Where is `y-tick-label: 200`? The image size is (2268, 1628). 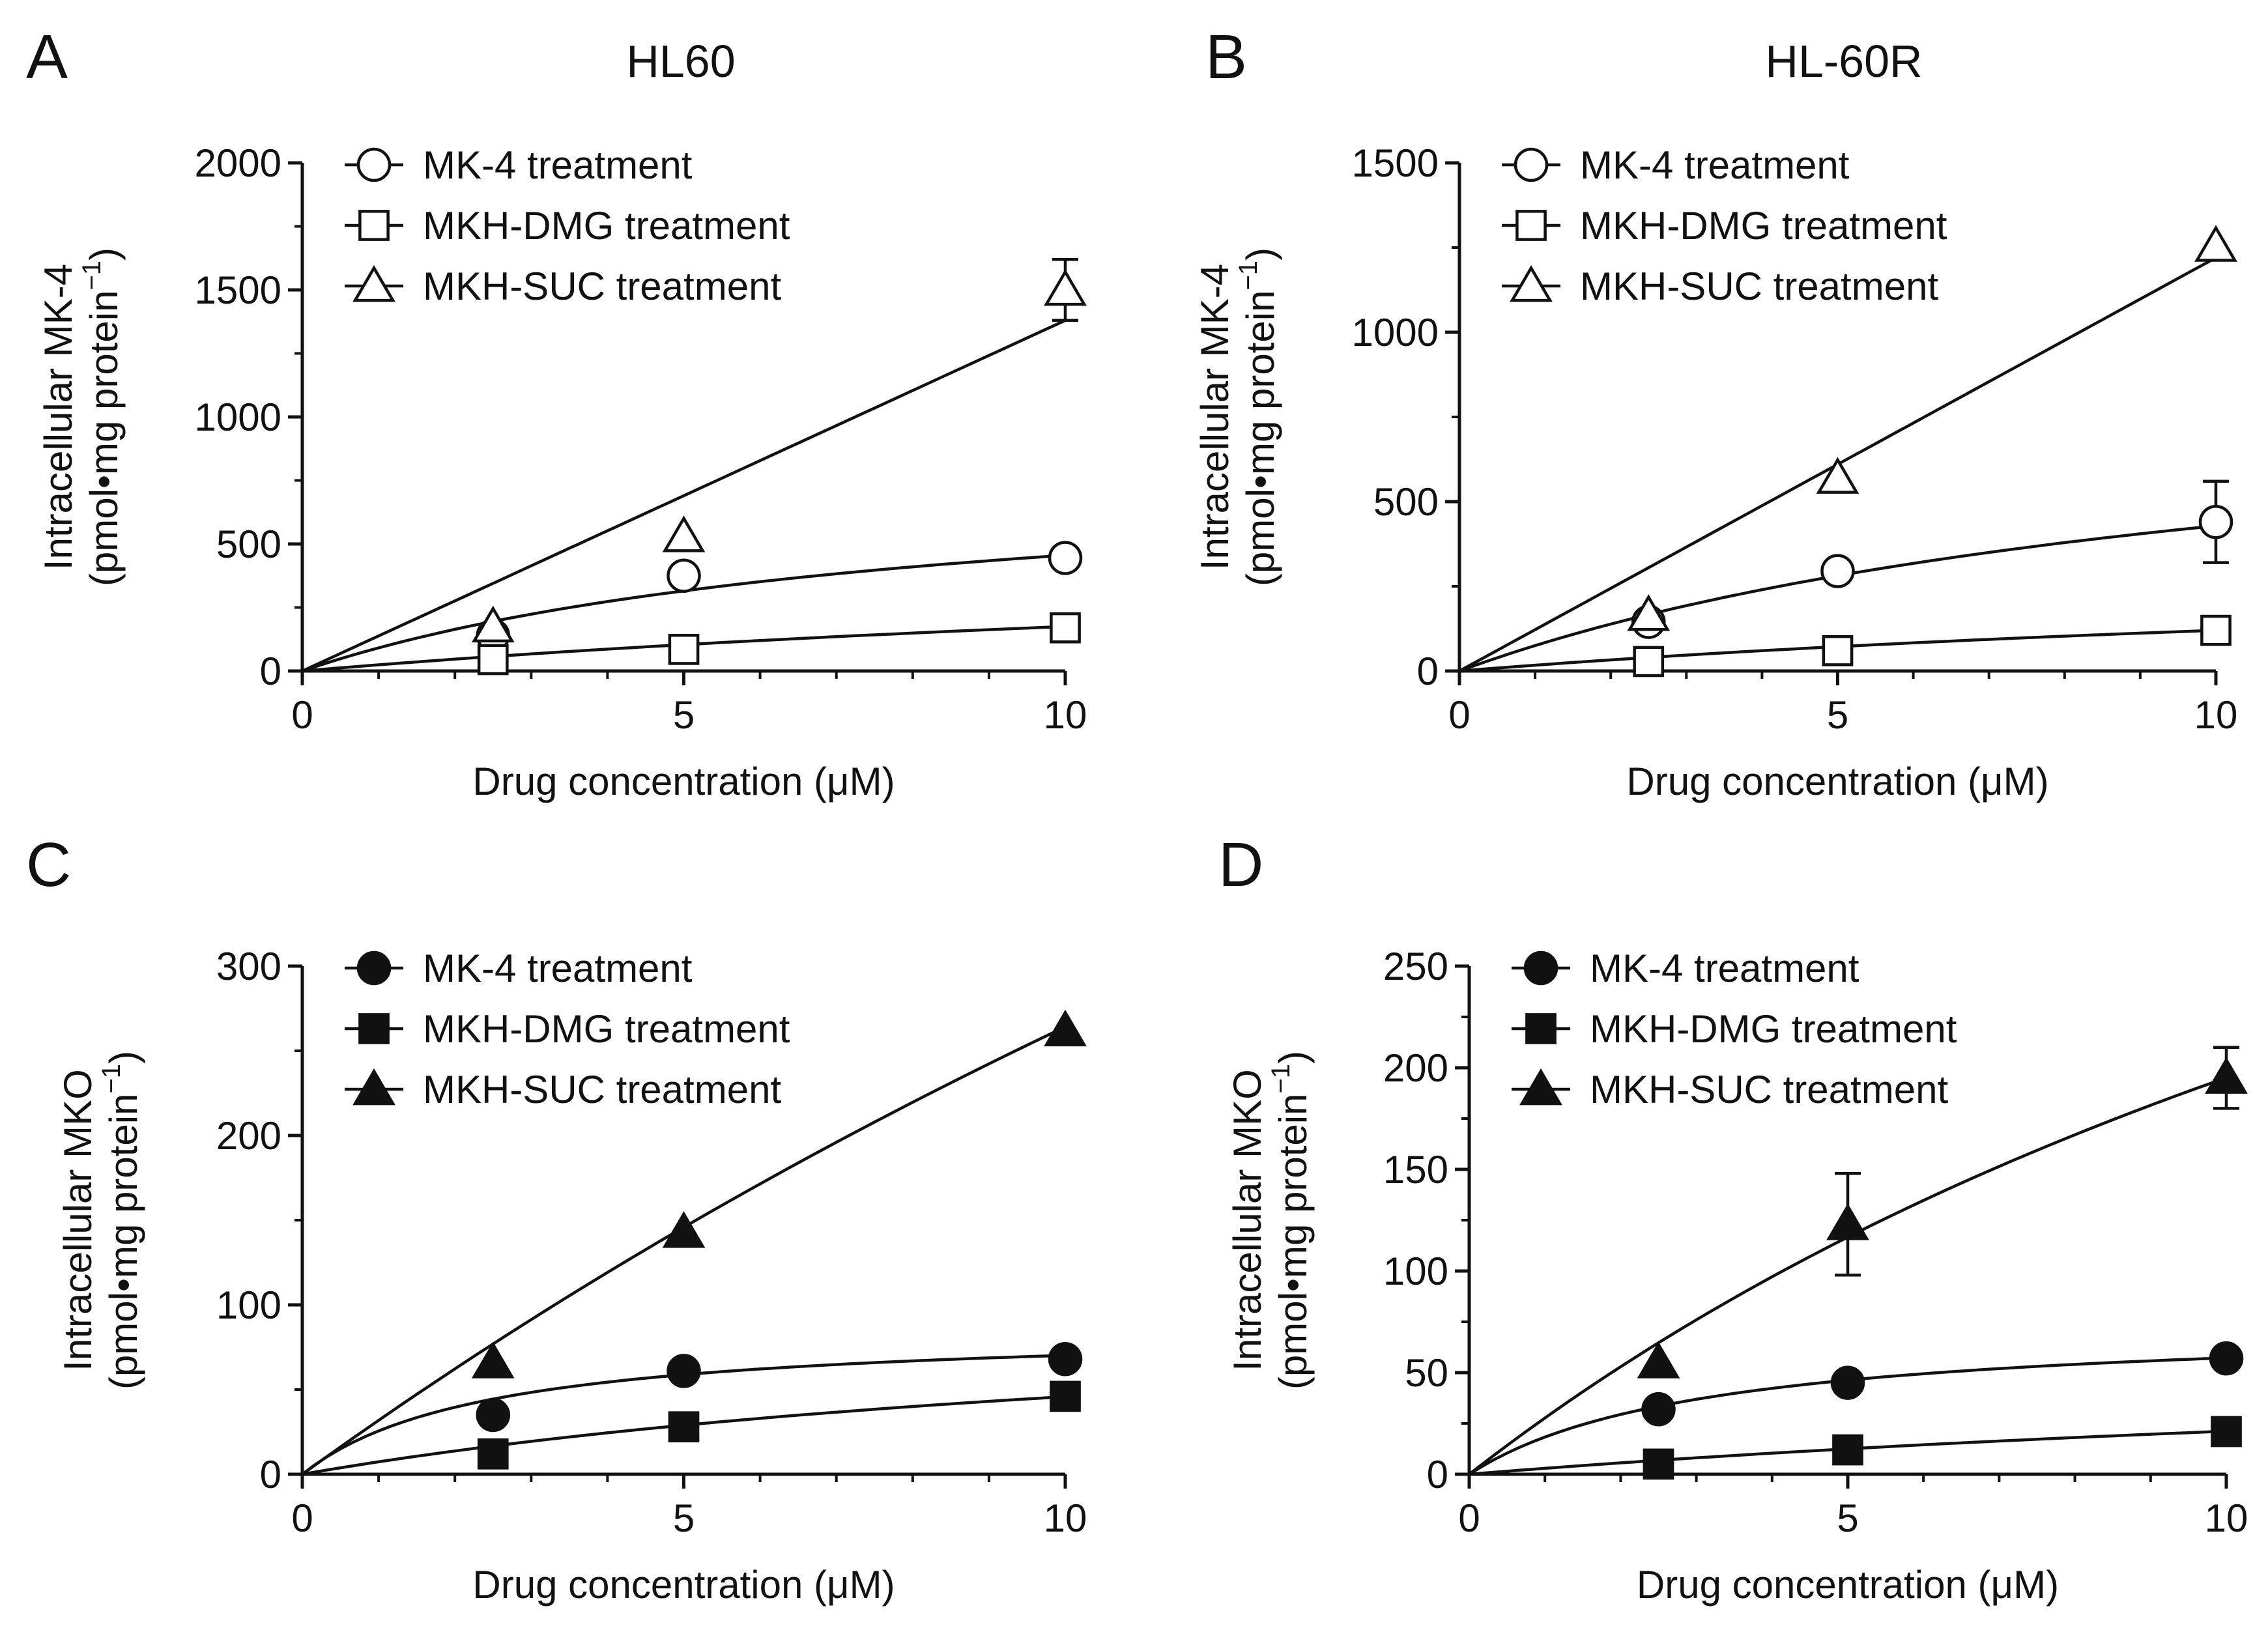 y-tick-label: 200 is located at coordinates (248, 1136).